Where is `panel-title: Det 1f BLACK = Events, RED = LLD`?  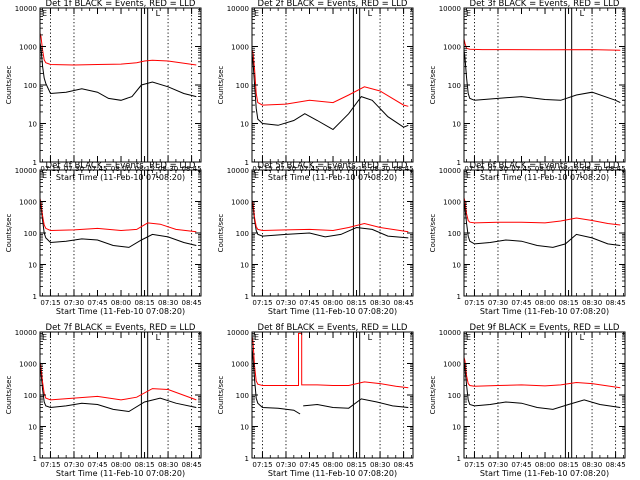 panel-title: Det 1f BLACK = Events, RED = LLD is located at coordinates (121, 4).